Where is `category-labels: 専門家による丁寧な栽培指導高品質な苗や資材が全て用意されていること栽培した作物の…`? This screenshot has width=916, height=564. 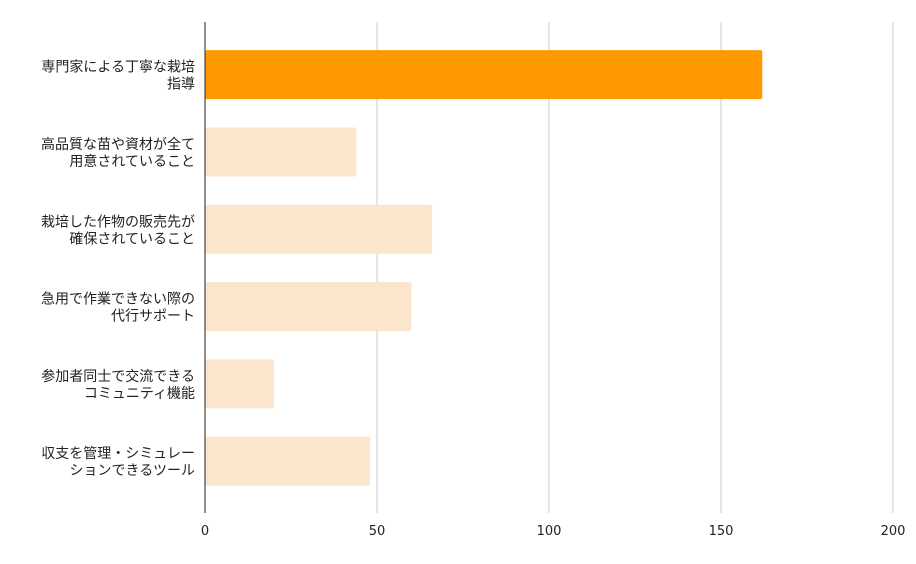 category-labels: 専門家による丁寧な栽培指導高品質な苗や資材が全て用意されていること栽培した作物の… is located at coordinates (118, 269).